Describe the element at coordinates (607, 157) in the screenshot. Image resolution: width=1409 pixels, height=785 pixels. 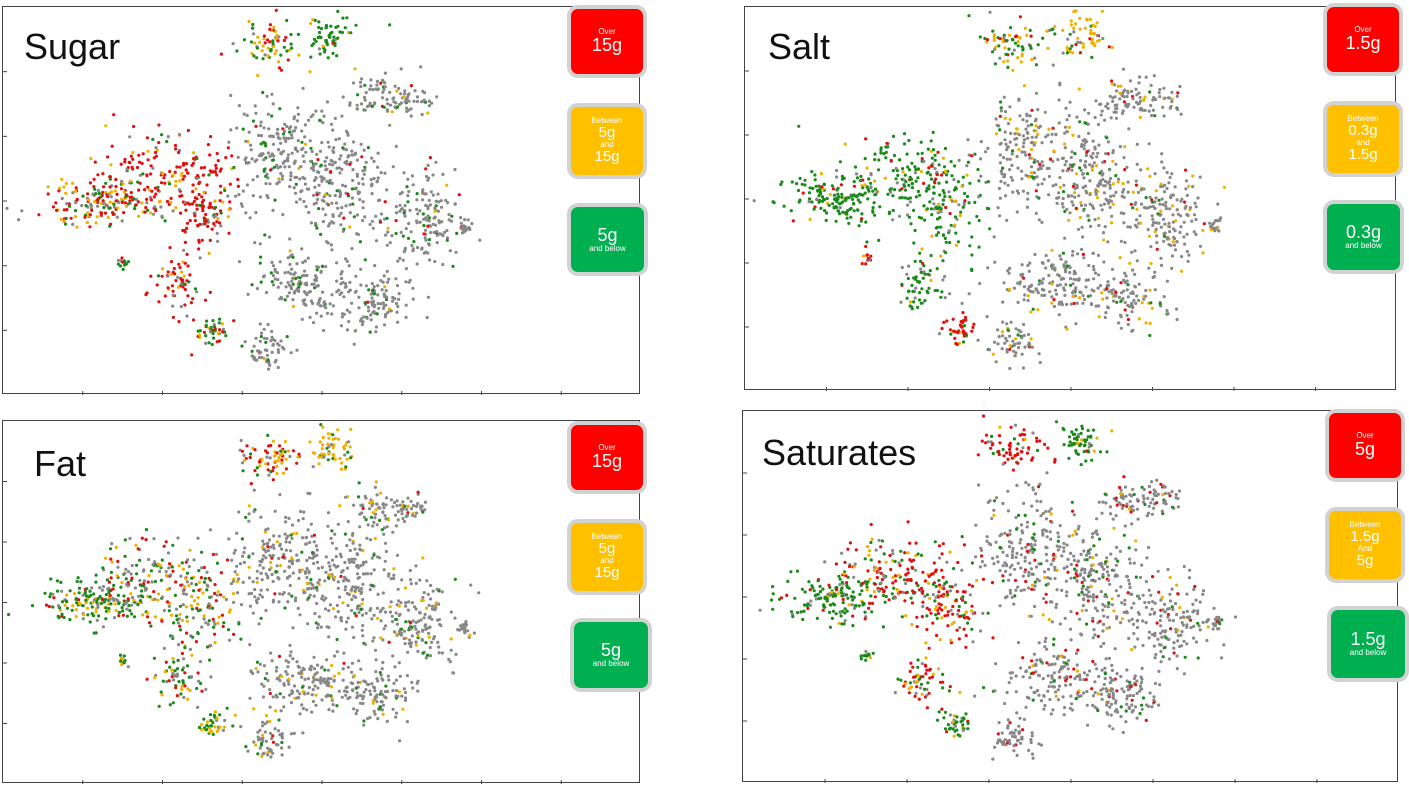
I see `legend-value: 15g` at that location.